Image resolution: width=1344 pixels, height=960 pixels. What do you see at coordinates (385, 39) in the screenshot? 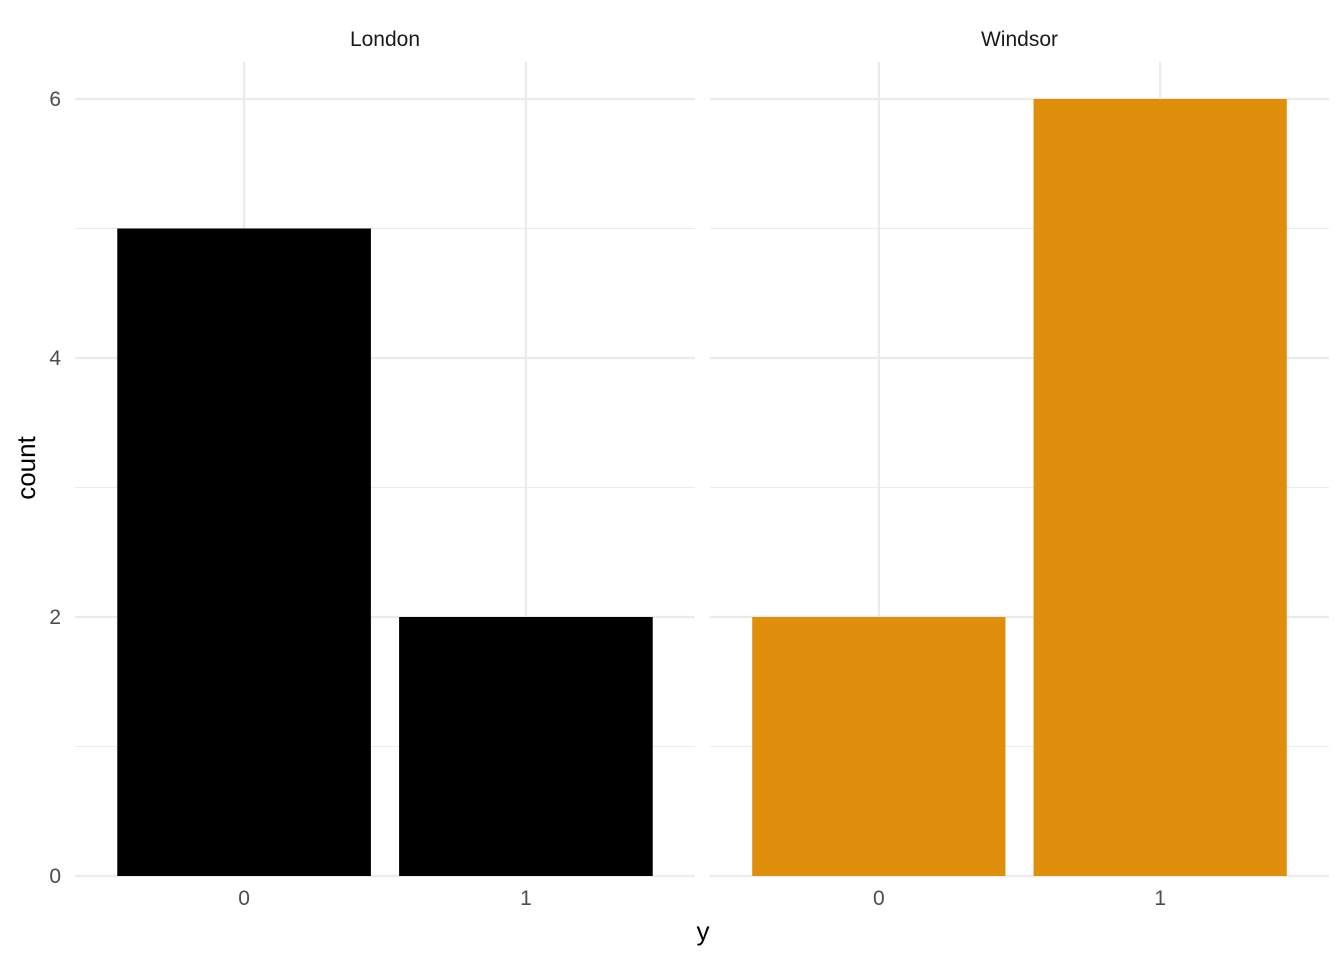
I see `facet-label: London` at bounding box center [385, 39].